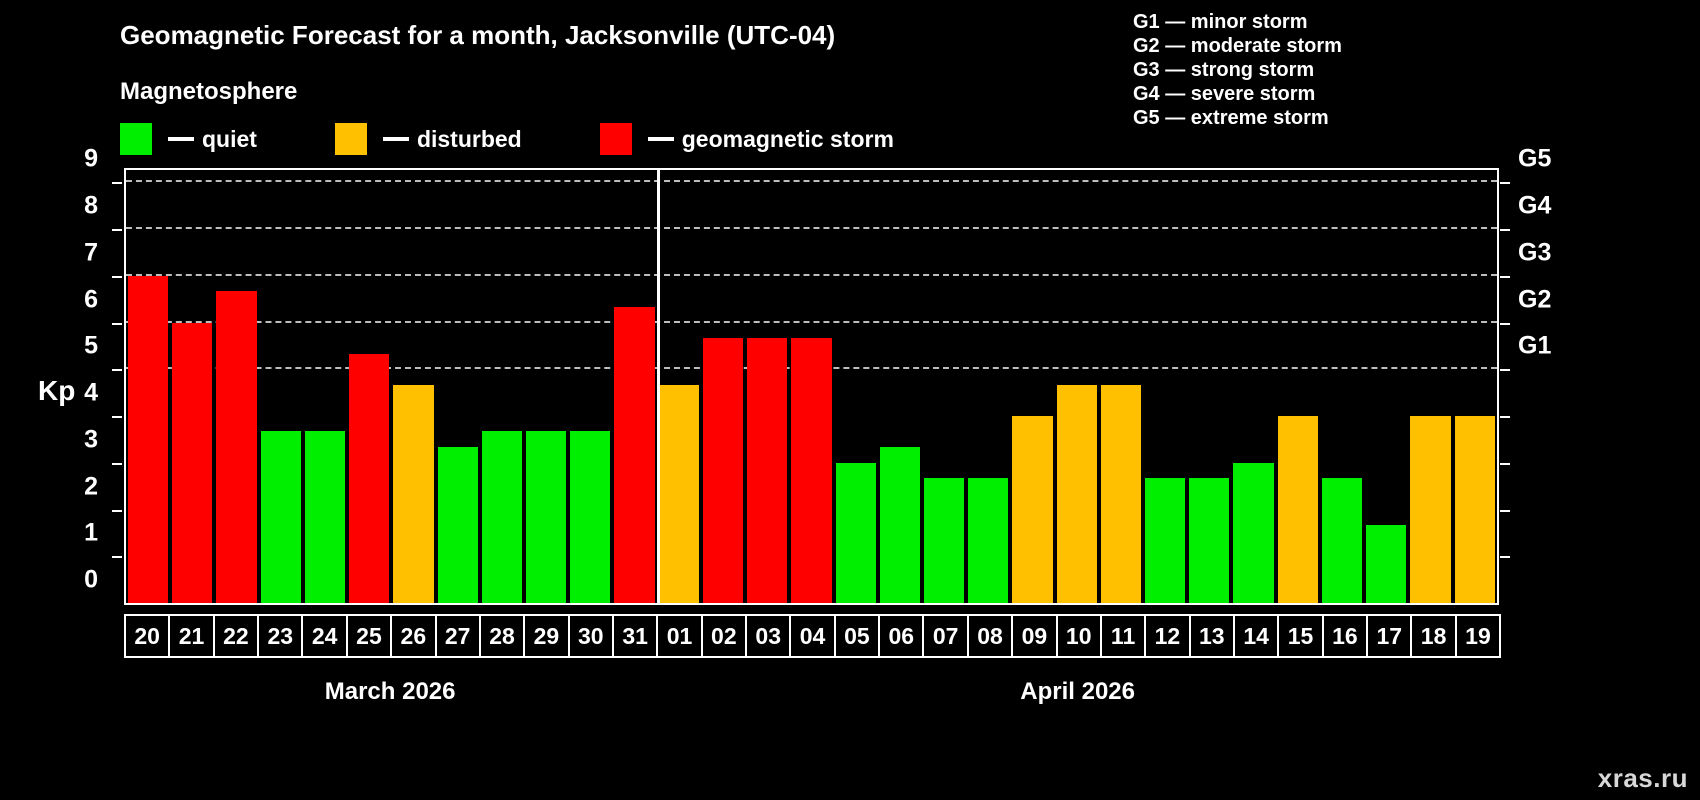  What do you see at coordinates (1345, 636) in the screenshot?
I see `date-cell-16: 16` at bounding box center [1345, 636].